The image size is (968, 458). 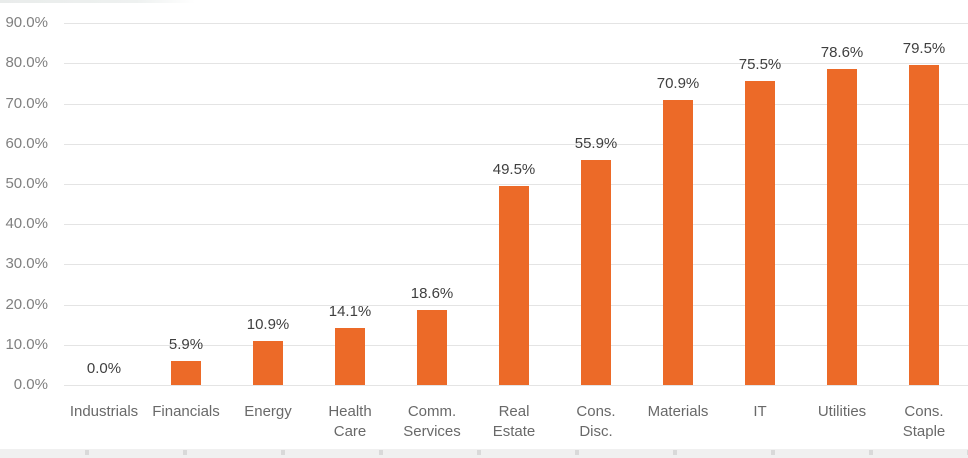 I want to click on x-axis-category-label: Cons. Disc., so click(x=596, y=421).